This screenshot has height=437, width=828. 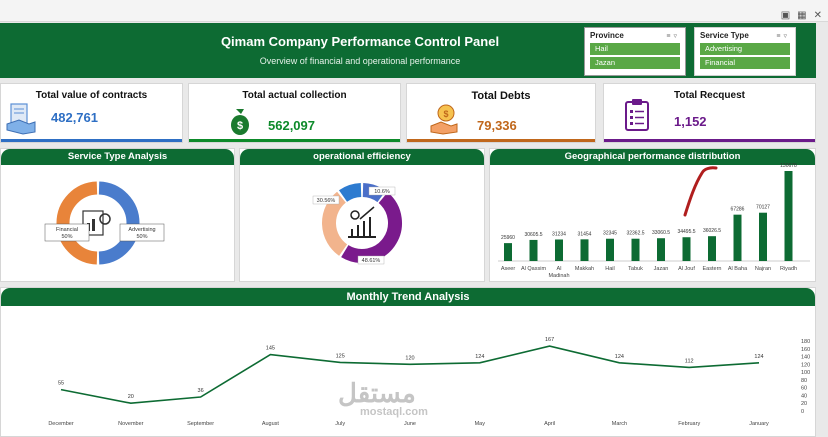 I want to click on window-controls: ▣ ▦ ✕, so click(x=801, y=15).